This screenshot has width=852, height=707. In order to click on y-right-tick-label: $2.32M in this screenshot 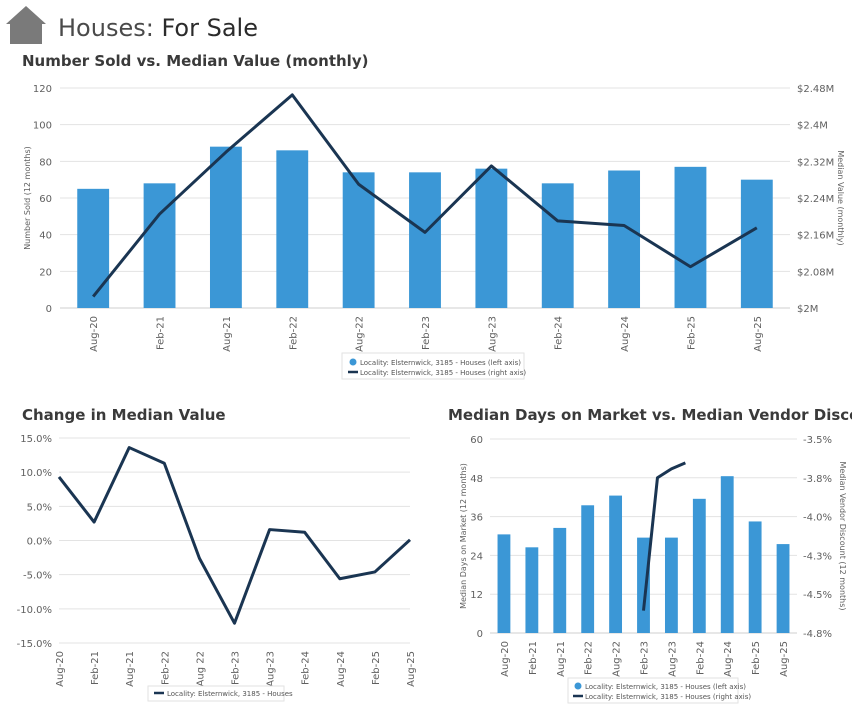, I will do `click(815, 162)`.